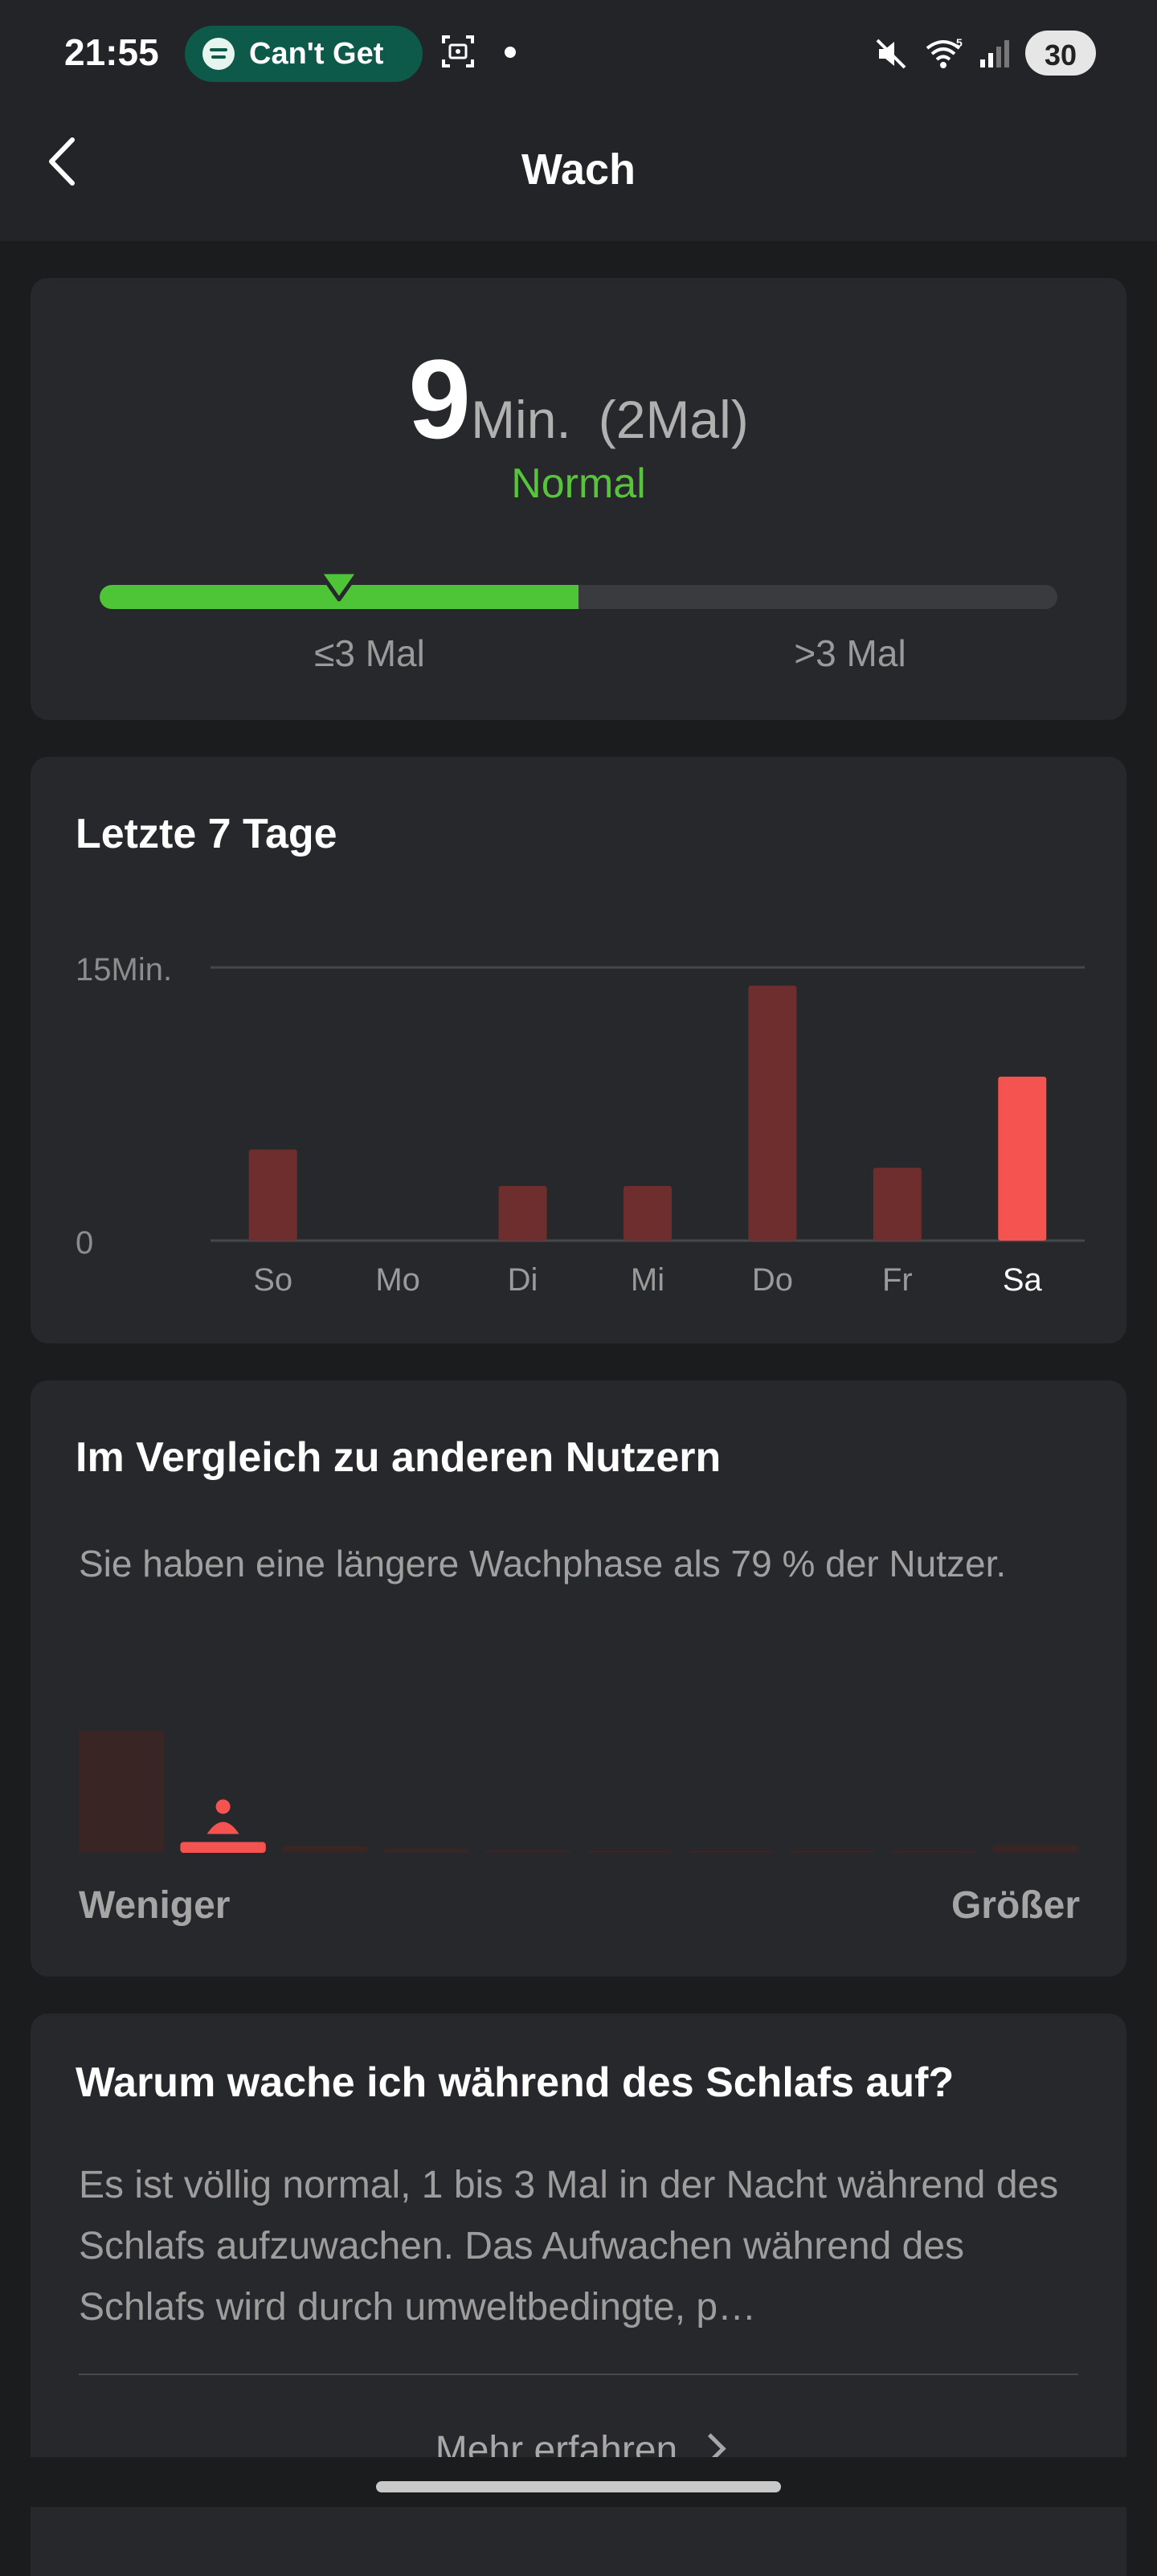 This screenshot has height=2576, width=1157. I want to click on range-low-label: ≤3 Mal, so click(369, 653).